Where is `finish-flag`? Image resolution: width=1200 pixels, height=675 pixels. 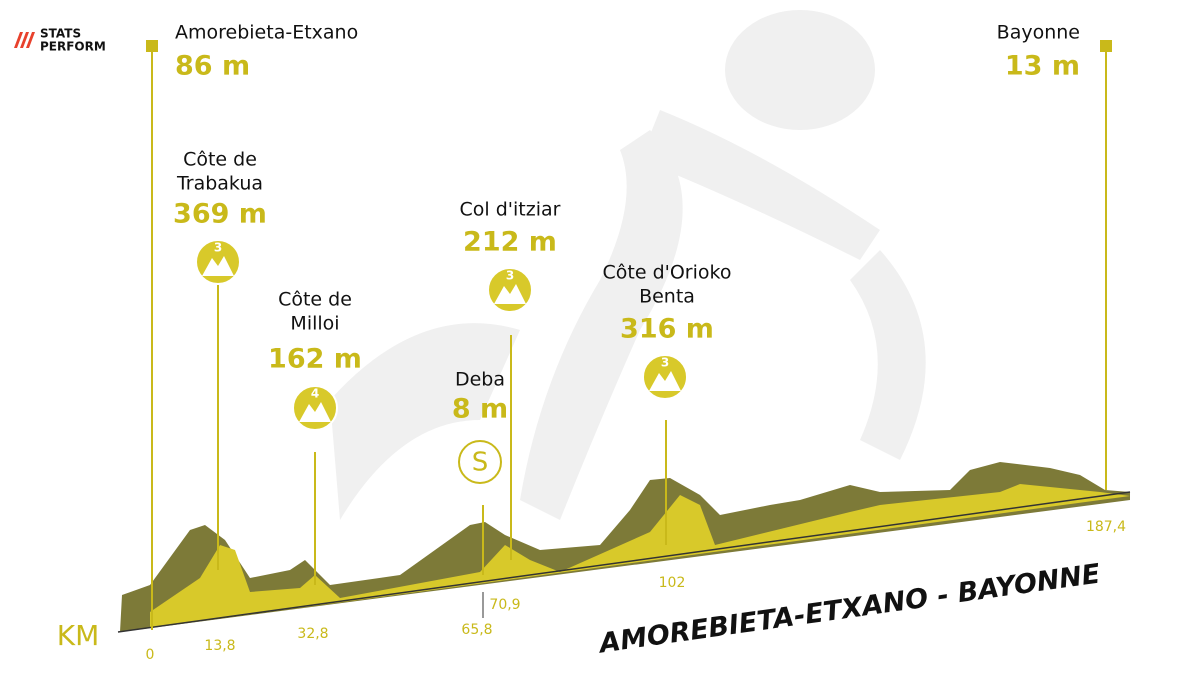
finish-flag is located at coordinates (1106, 46).